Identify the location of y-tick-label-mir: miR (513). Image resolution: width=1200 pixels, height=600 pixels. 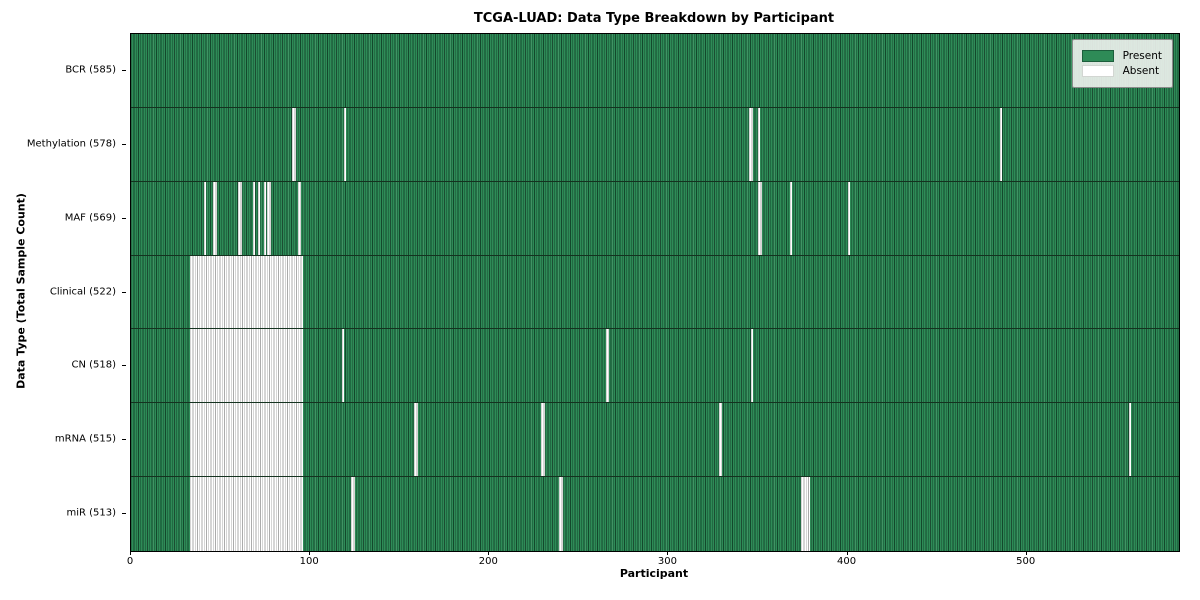
(91, 513).